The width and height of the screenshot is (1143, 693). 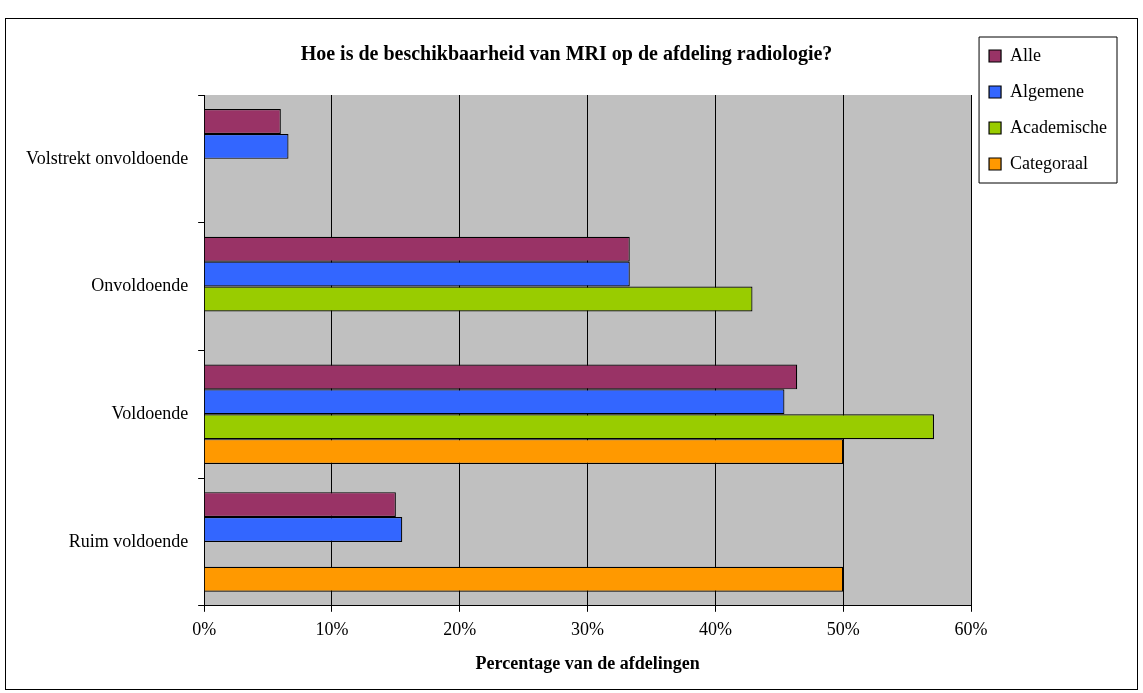 What do you see at coordinates (107, 157) in the screenshot?
I see `y-tick-label: Volstrekt onvoldoende` at bounding box center [107, 157].